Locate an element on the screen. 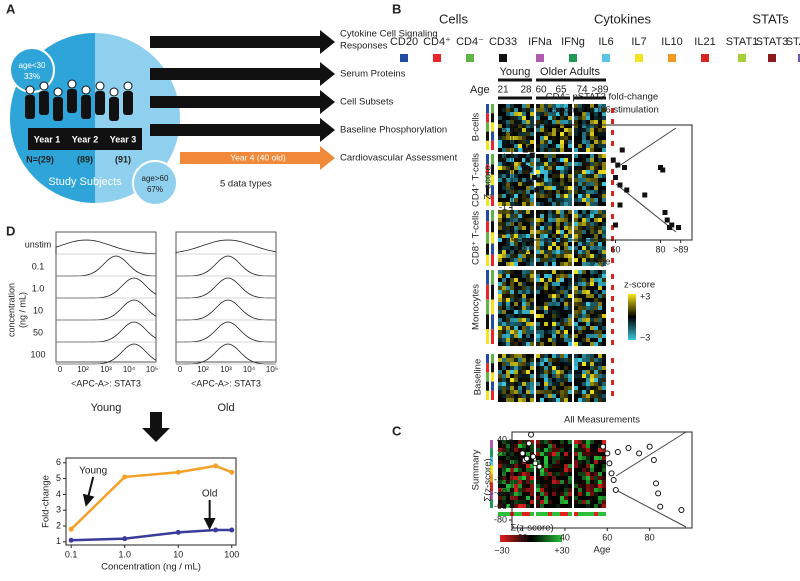  histogram-curve is located at coordinates (106, 354).